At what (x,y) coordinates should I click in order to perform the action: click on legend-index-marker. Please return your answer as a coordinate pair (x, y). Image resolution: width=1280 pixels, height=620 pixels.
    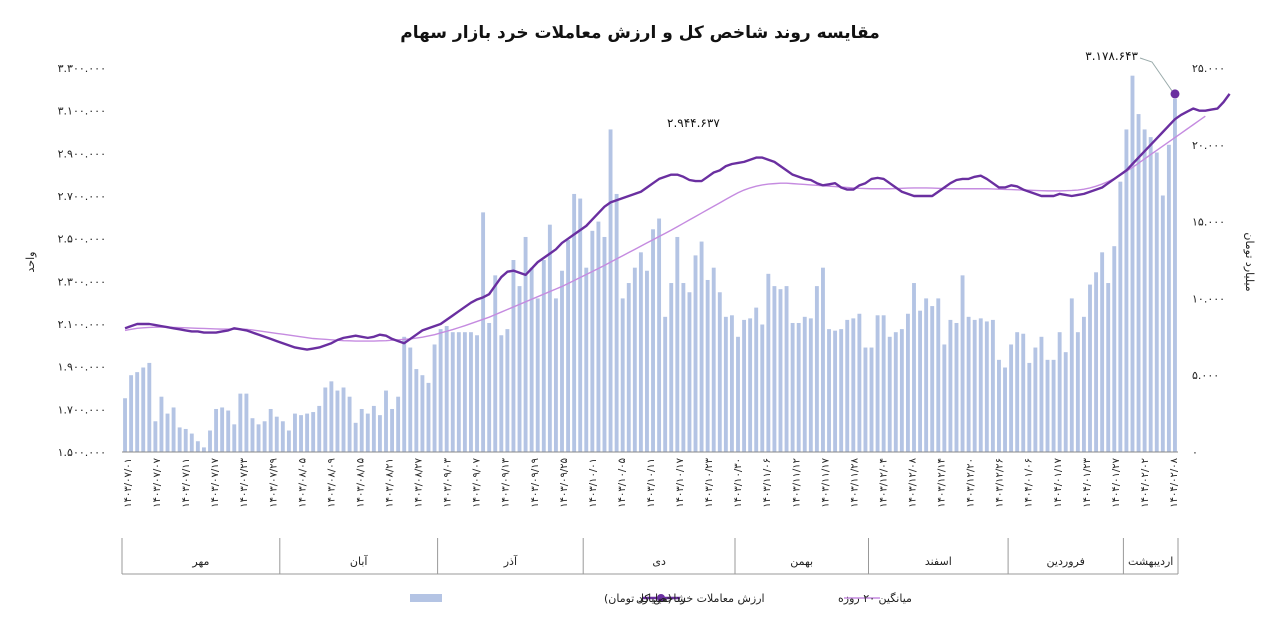
    Looking at the image, I should click on (661, 598).